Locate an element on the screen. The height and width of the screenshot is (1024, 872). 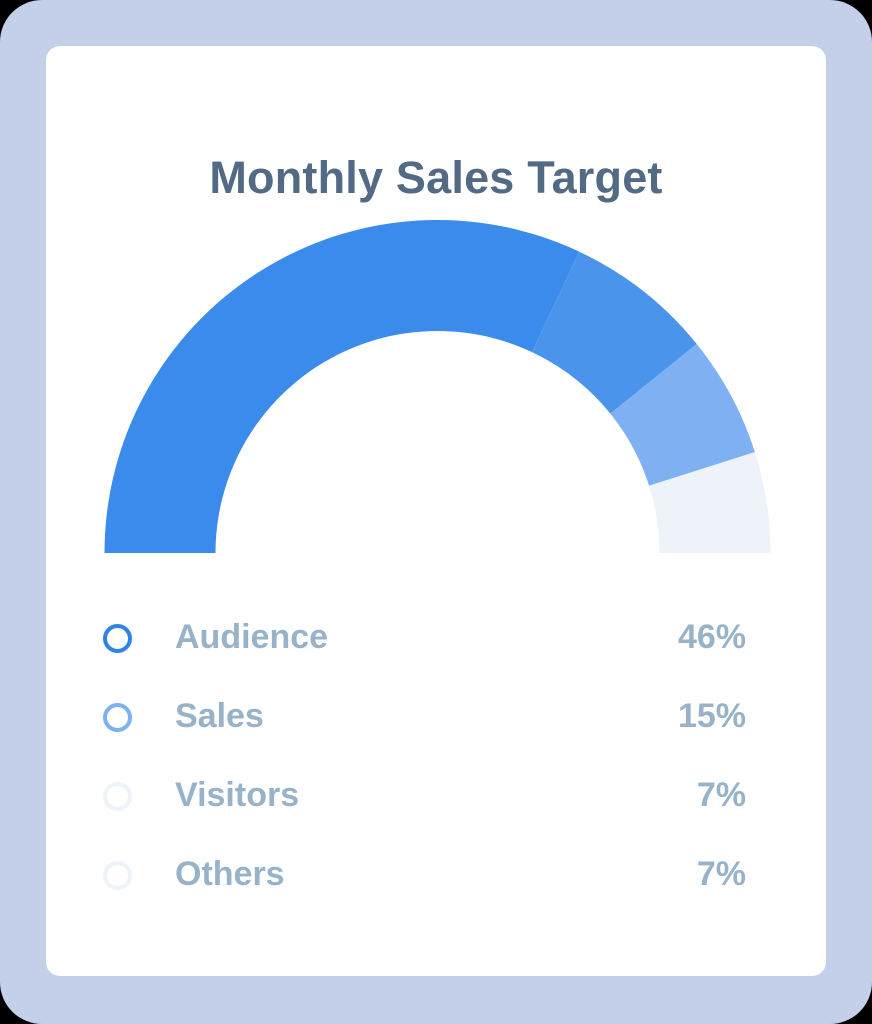
legend-value: 46% is located at coordinates (711, 637).